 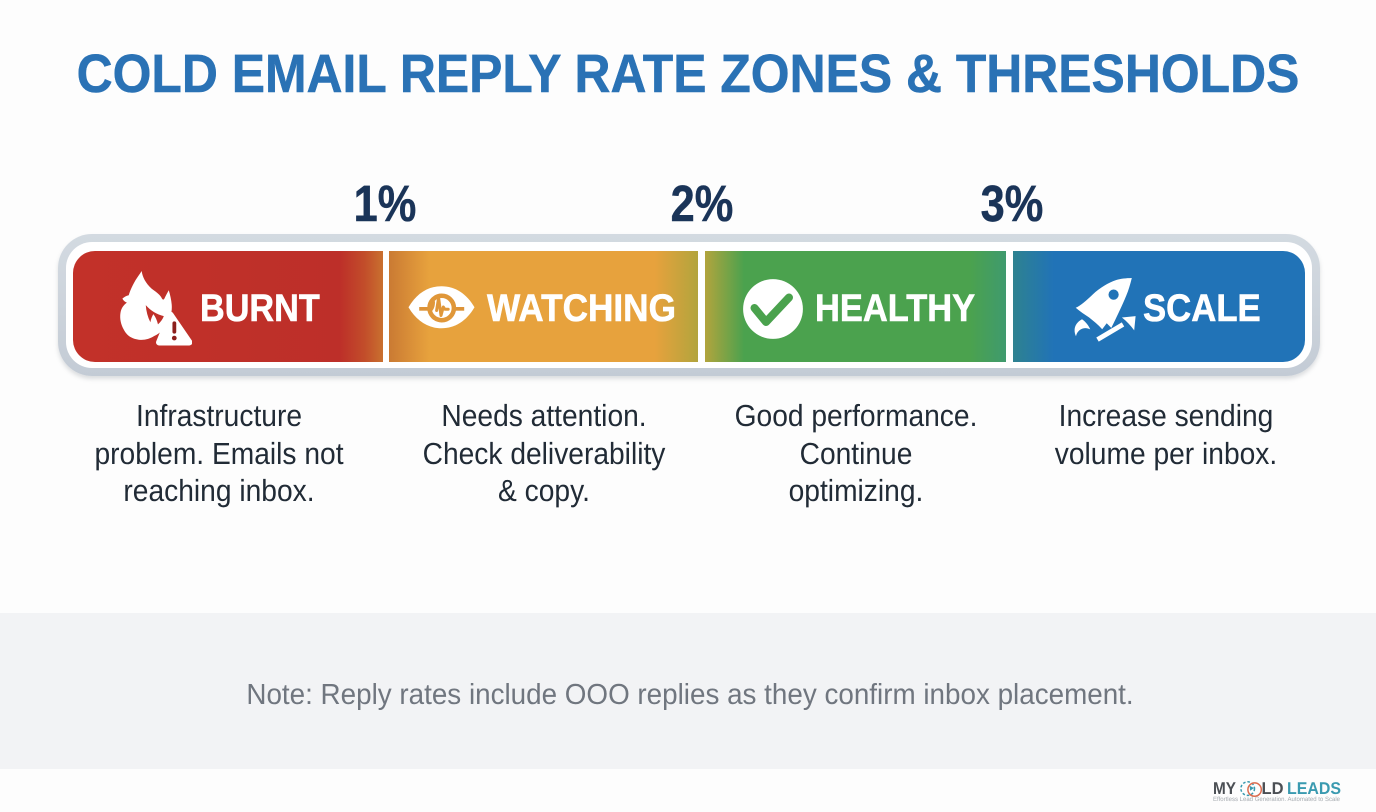 I want to click on svg-text: LEADS, so click(x=1314, y=788).